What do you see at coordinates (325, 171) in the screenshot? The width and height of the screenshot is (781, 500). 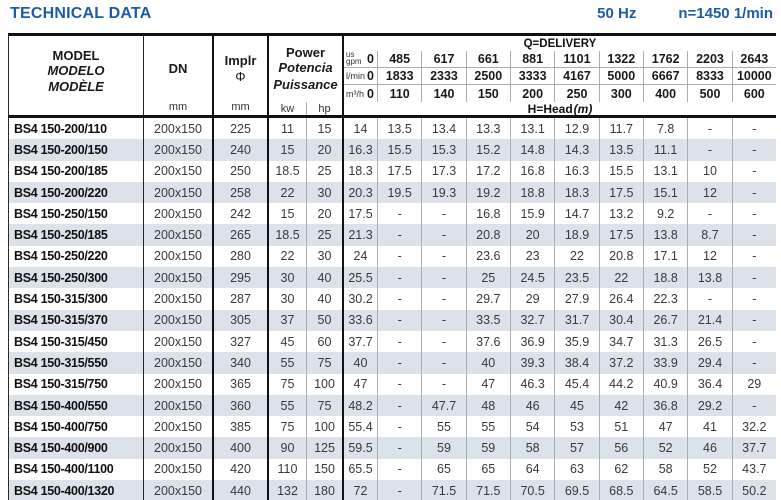 I see `power-hp-cell: 25` at bounding box center [325, 171].